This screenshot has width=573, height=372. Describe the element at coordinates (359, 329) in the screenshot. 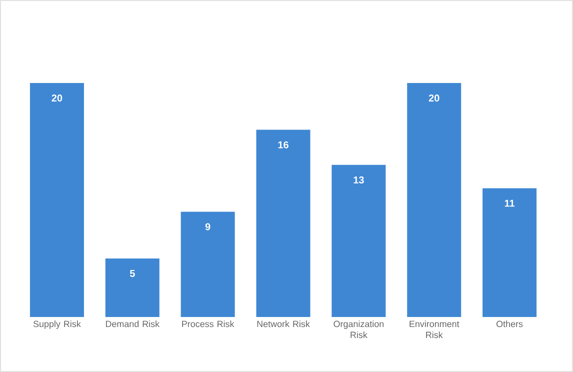

I see `x-tick-label: Organization Risk` at that location.